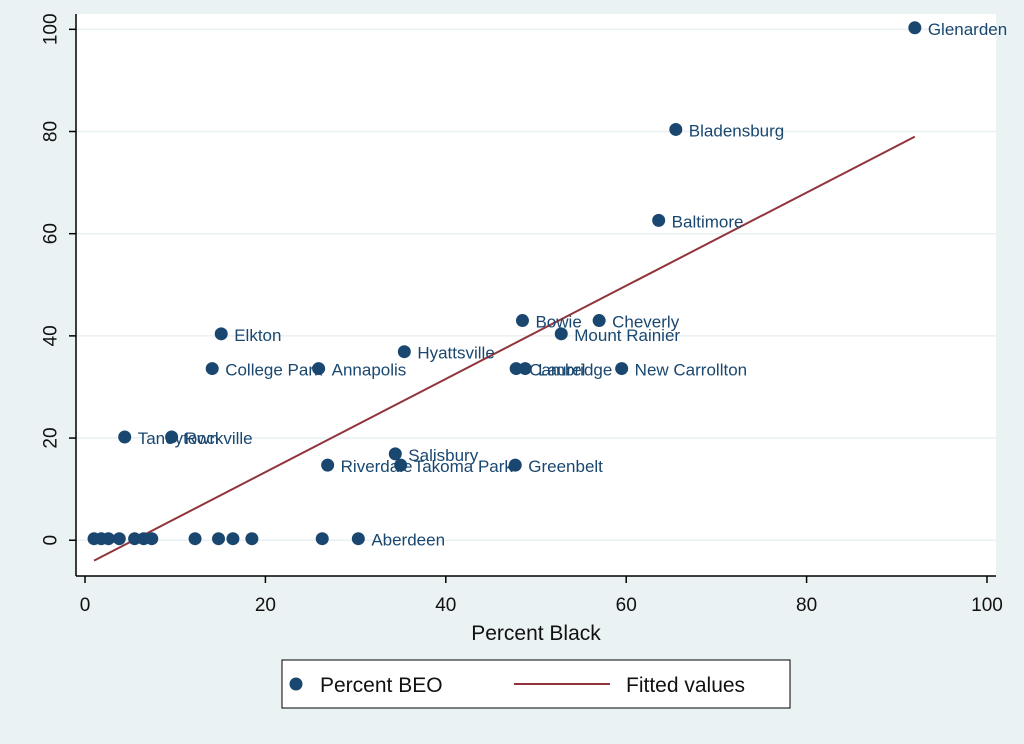  Describe the element at coordinates (646, 322) in the screenshot. I see `data-point-label: Cheverly` at that location.